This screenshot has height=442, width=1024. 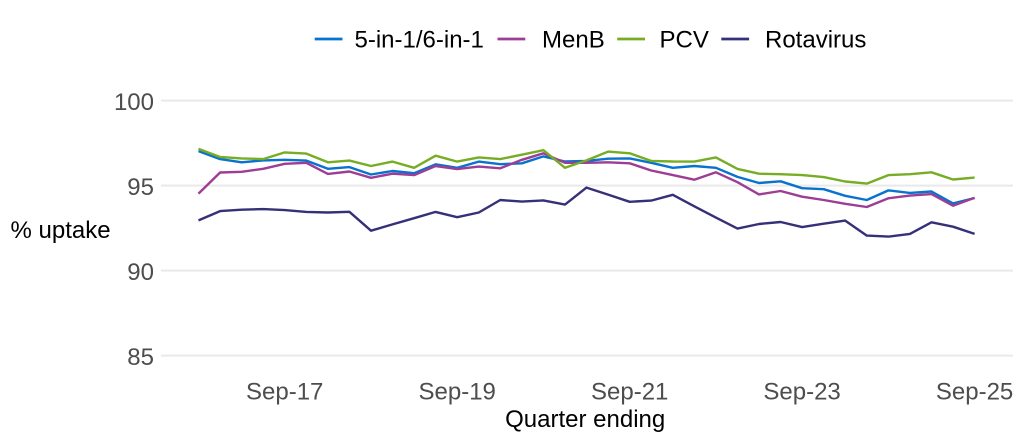 I want to click on svg-text: 100, so click(x=134, y=102).